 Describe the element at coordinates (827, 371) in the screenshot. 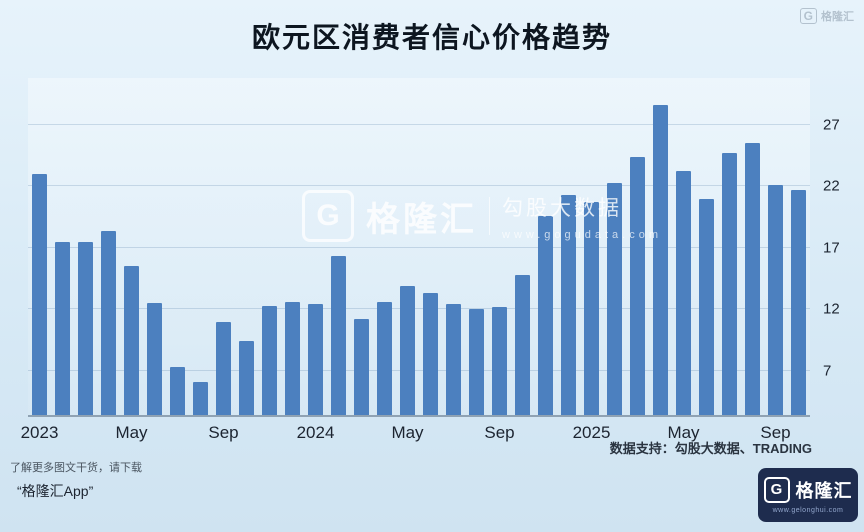

I see `y-tick-label: 7` at that location.